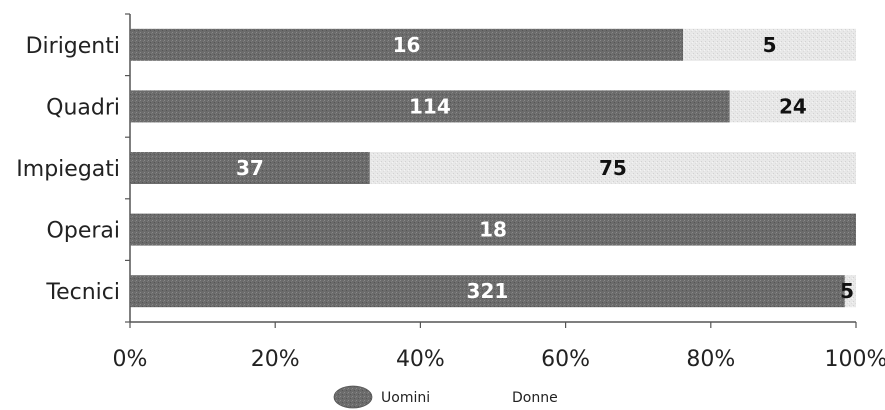 The image size is (885, 410). Describe the element at coordinates (420, 359) in the screenshot. I see `x-tick-label: 40%` at that location.